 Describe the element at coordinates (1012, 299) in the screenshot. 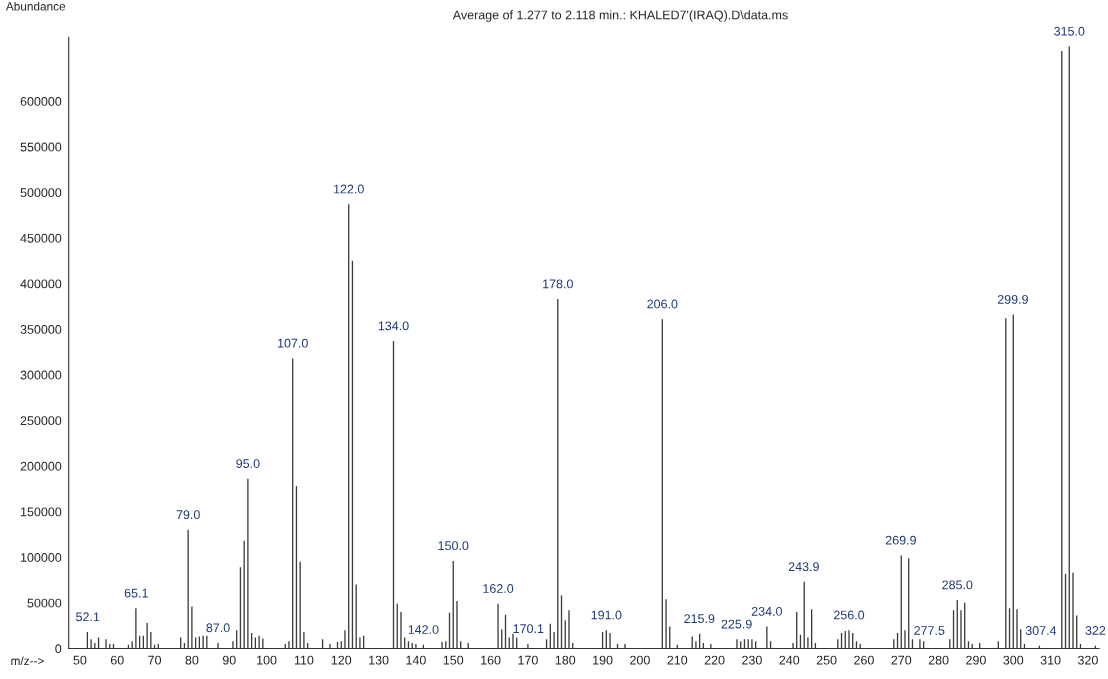

I see `annotation: 299.9` at that location.